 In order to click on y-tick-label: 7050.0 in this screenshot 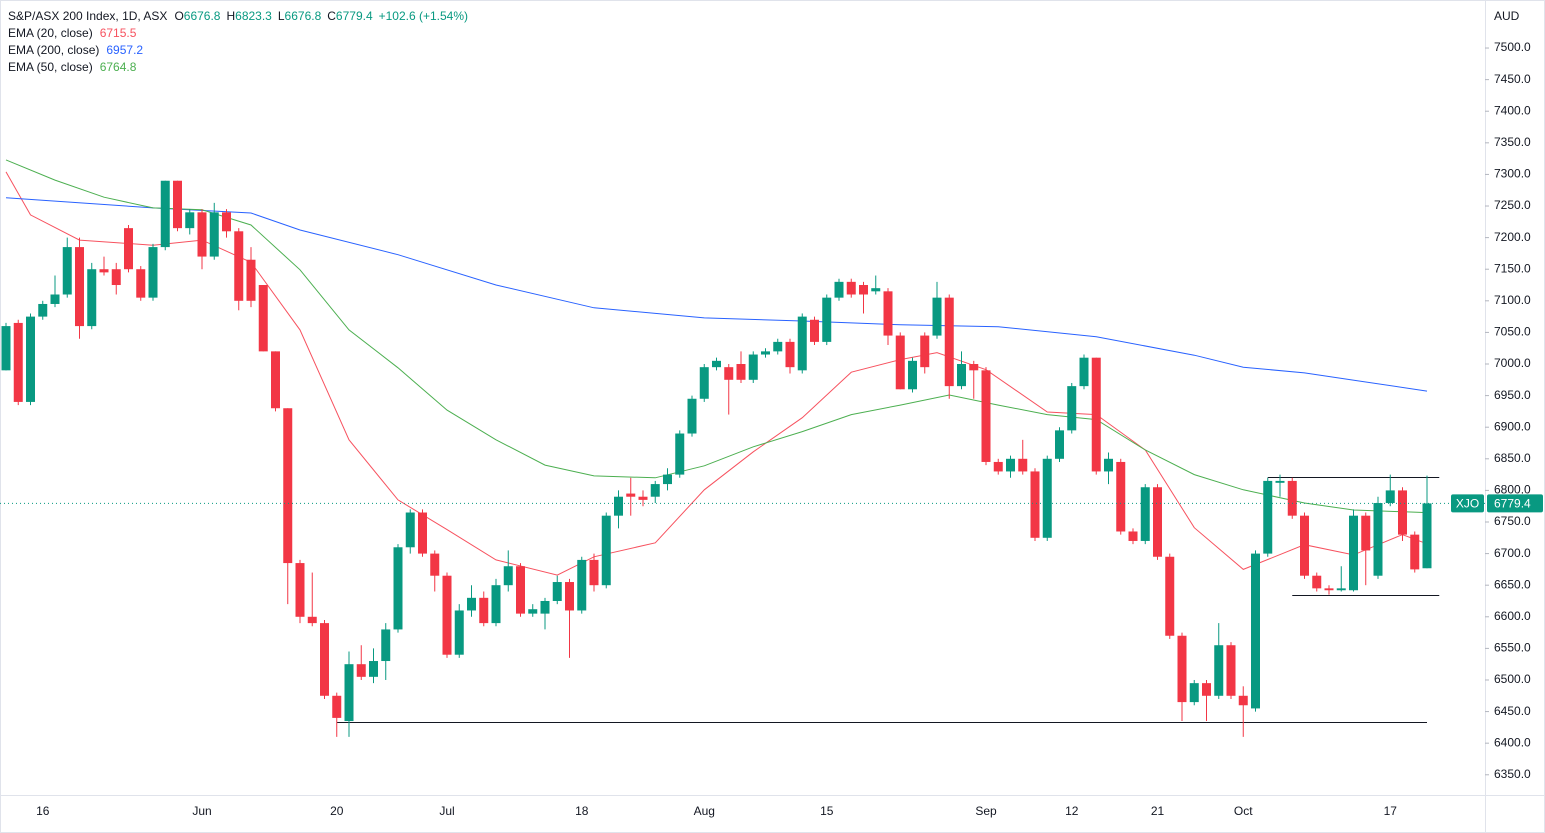, I will do `click(1512, 332)`.